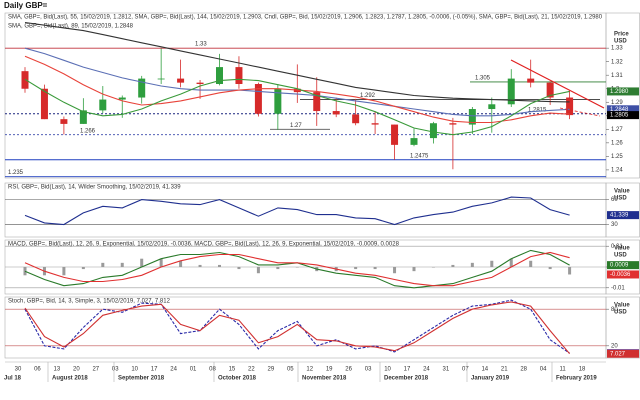 This screenshot has height=400, width=640. What do you see at coordinates (18, 370) in the screenshot?
I see `x-tick-label: 30` at bounding box center [18, 370].